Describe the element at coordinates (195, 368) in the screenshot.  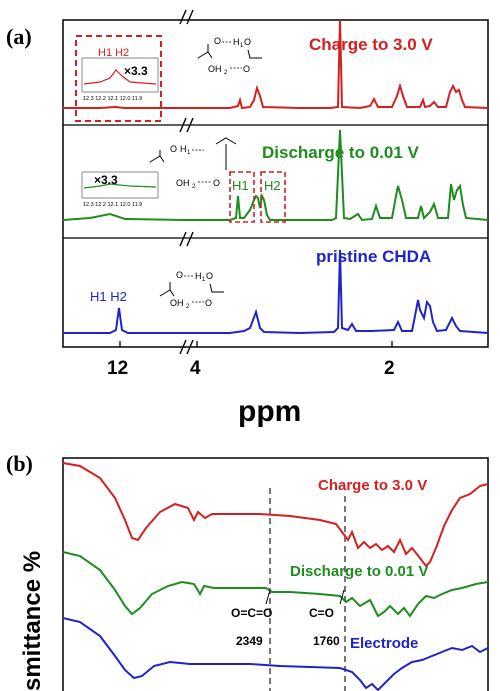
I see `tick-4: 4` at that location.